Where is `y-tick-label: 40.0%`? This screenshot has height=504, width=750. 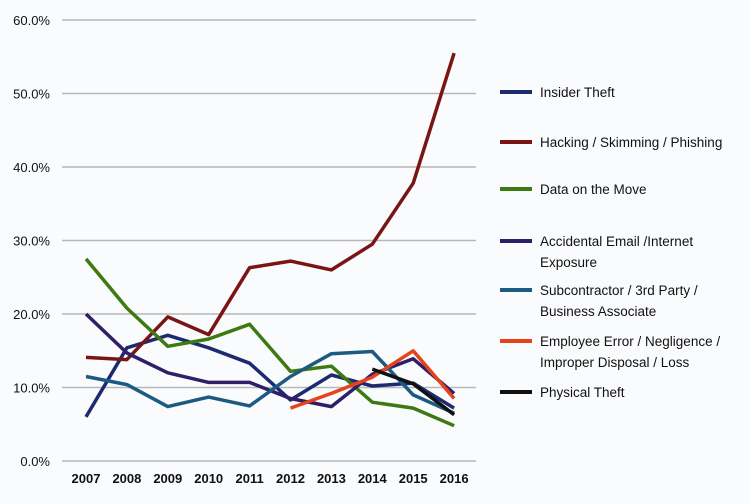 y-tick-label: 40.0% is located at coordinates (31, 167).